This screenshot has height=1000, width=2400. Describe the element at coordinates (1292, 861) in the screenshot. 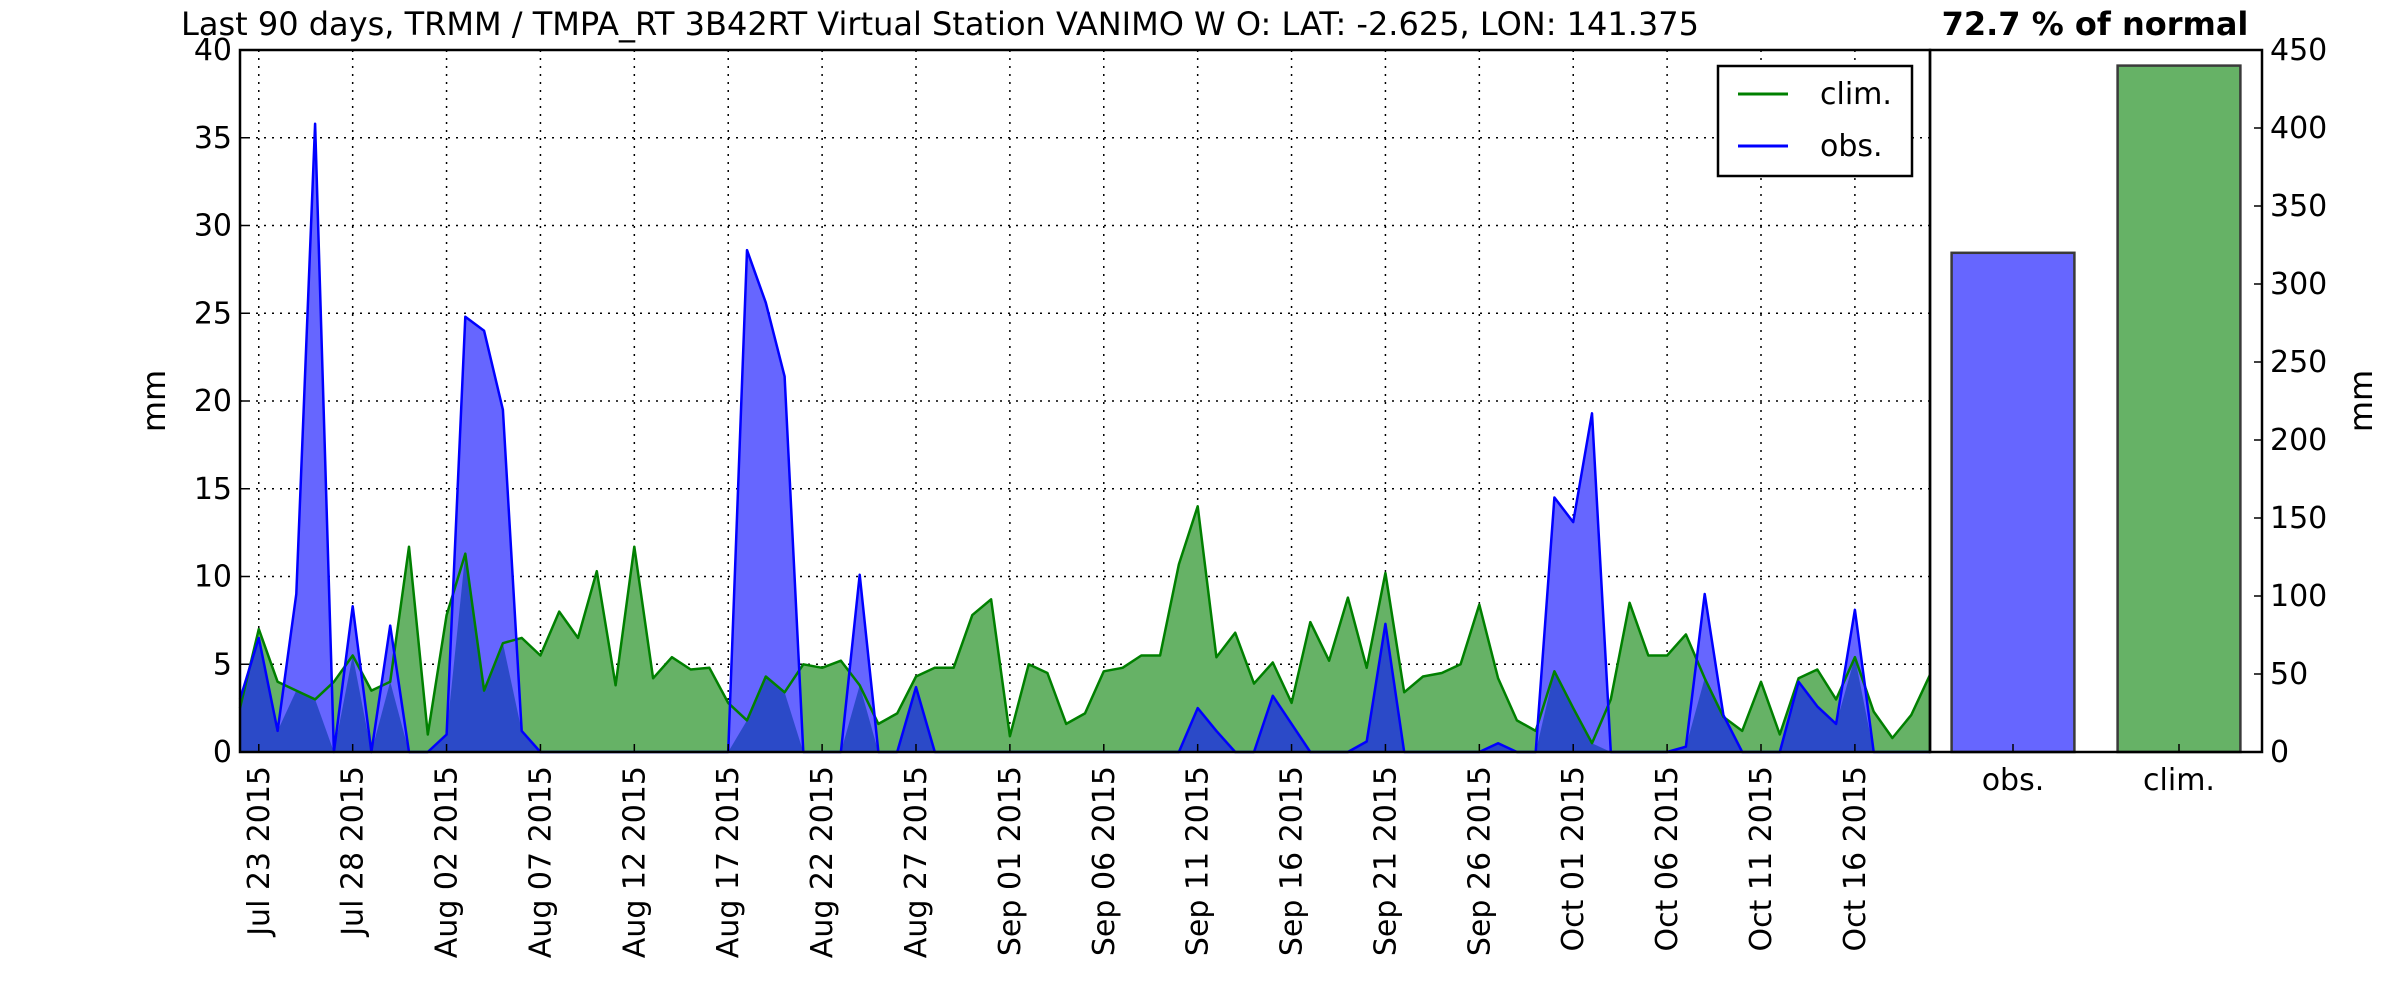

I see `x-tick-label: Sep 16 2015` at that location.